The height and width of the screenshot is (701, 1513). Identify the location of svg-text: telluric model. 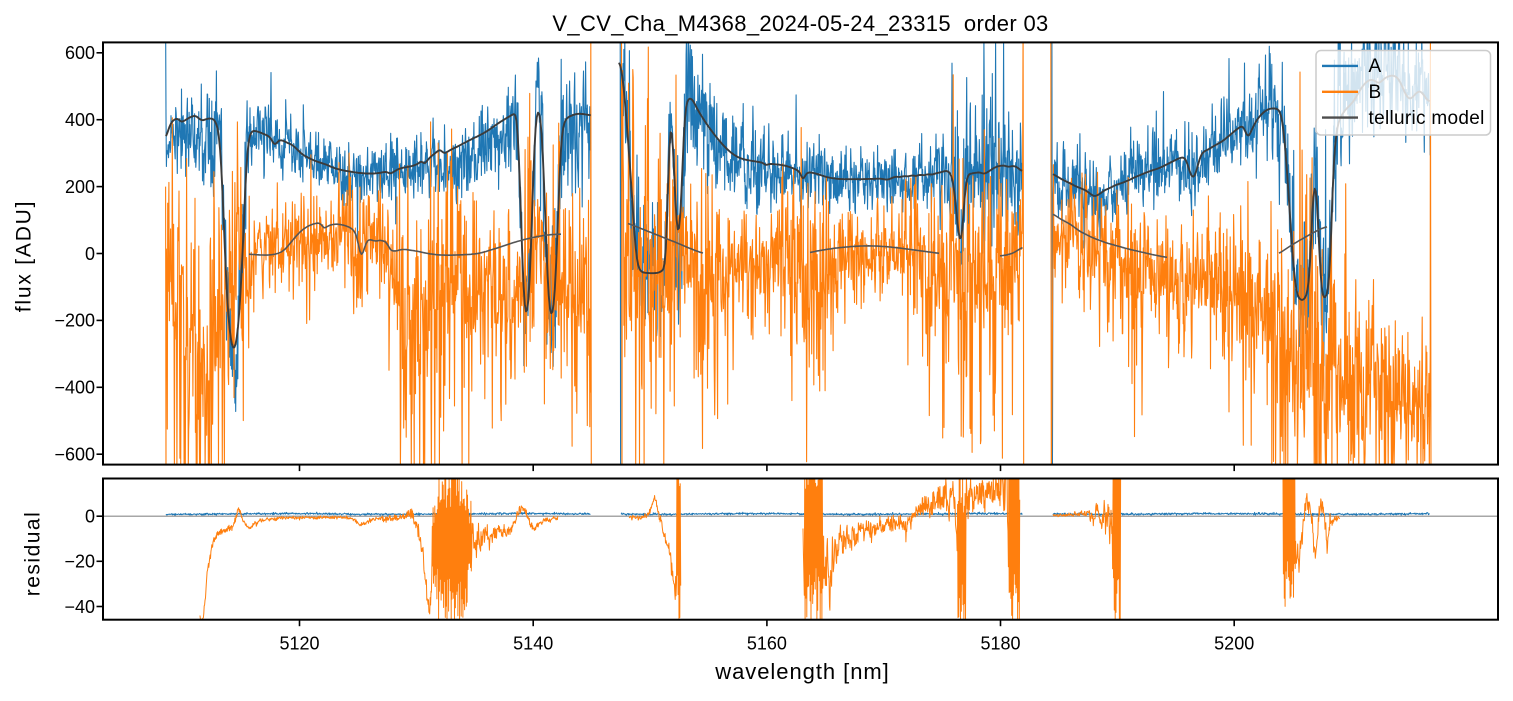
(1427, 118).